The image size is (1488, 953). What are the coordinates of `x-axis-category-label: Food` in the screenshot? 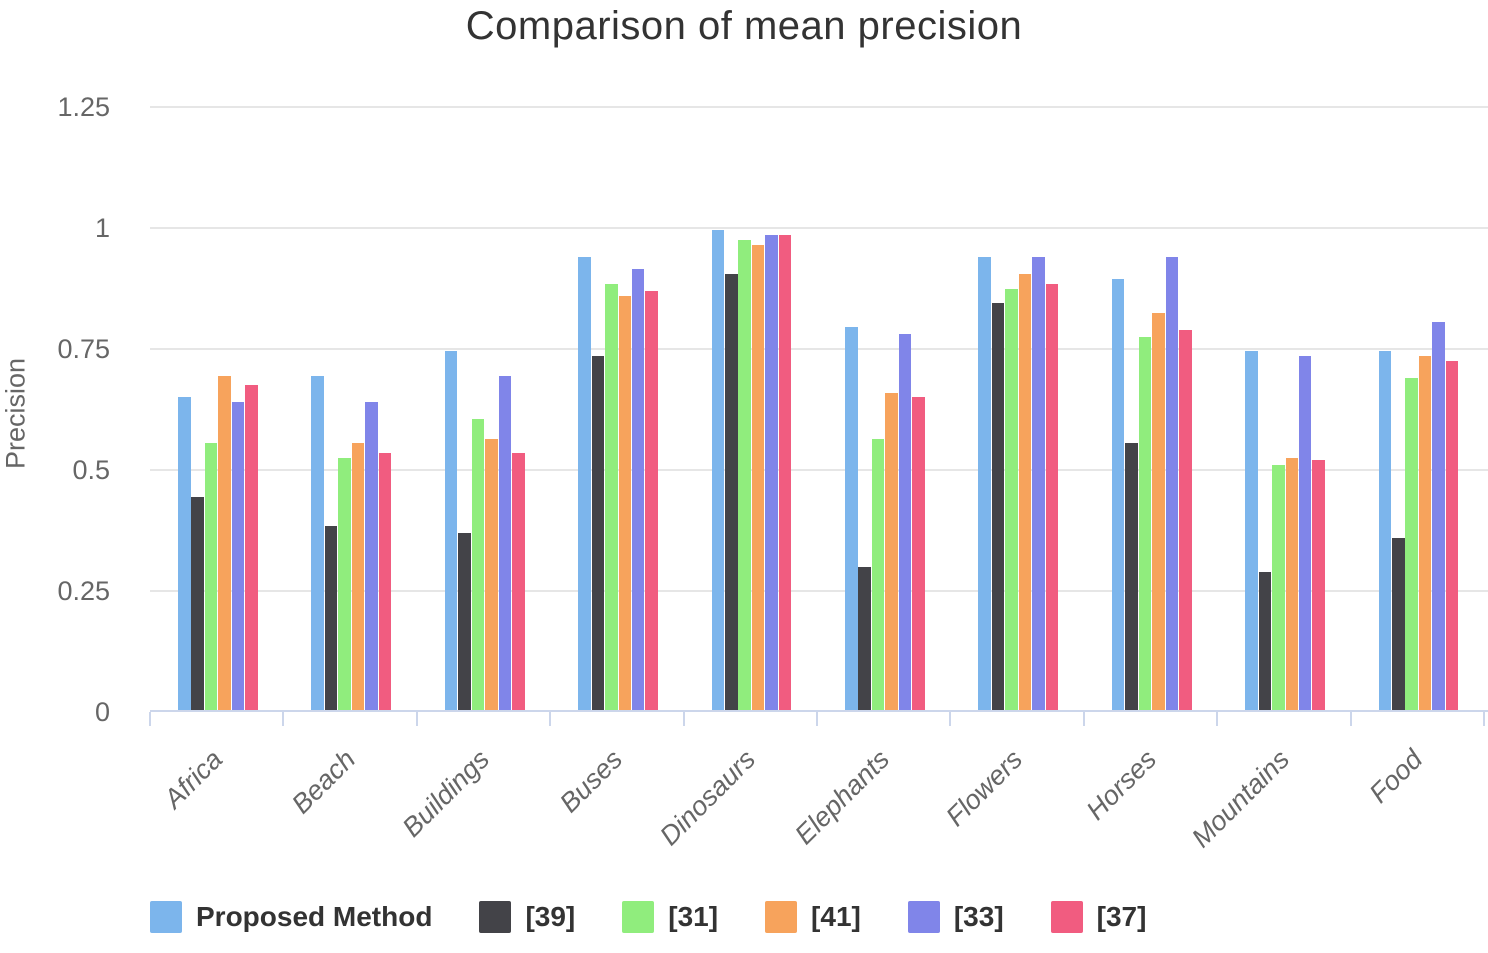 It's located at (1396, 776).